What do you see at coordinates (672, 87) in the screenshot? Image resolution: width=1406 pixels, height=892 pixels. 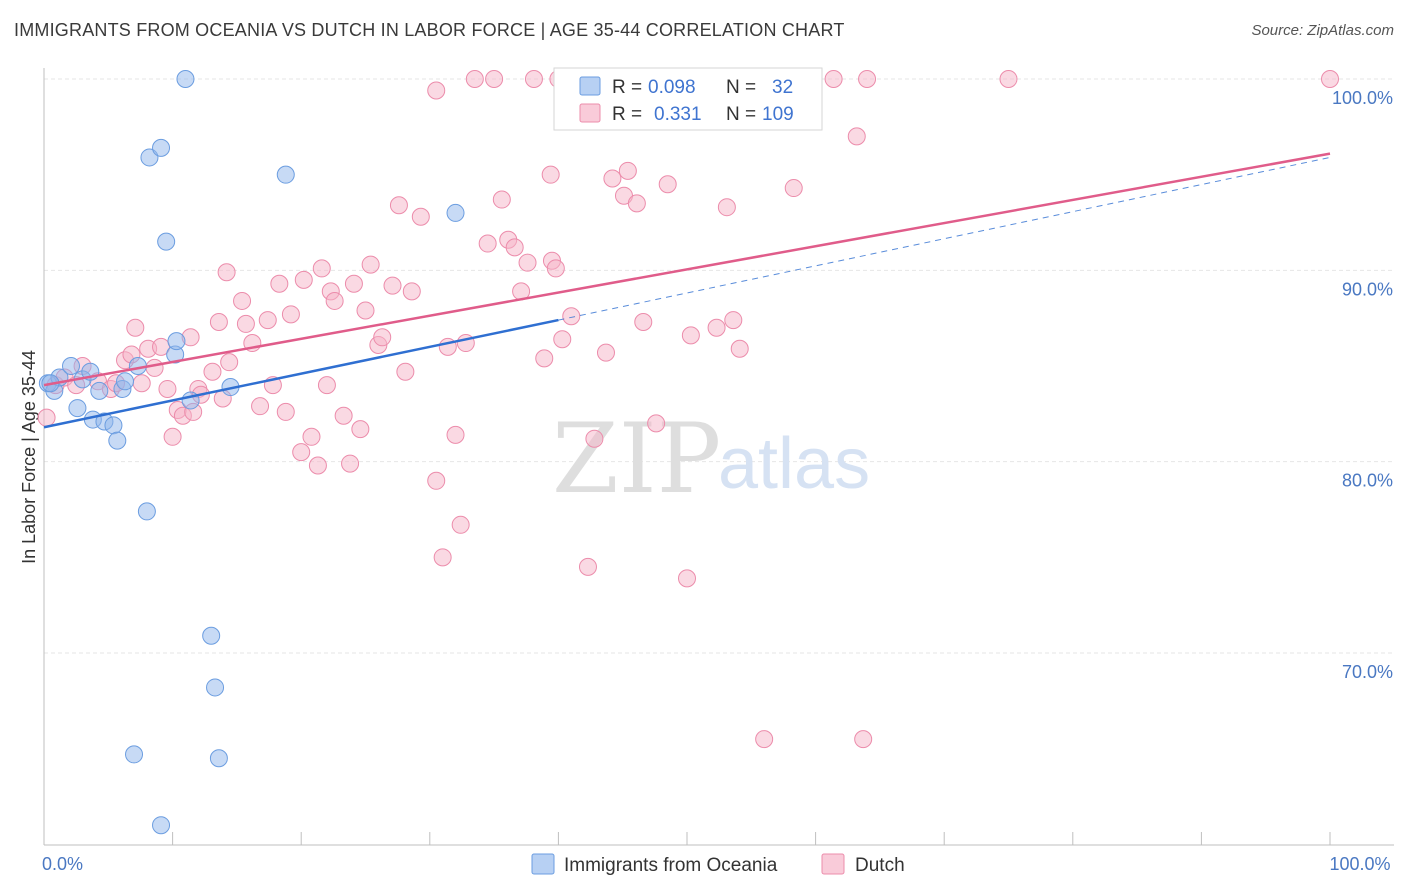 I see `legend-r-value-oceania: 0.098` at bounding box center [672, 87].